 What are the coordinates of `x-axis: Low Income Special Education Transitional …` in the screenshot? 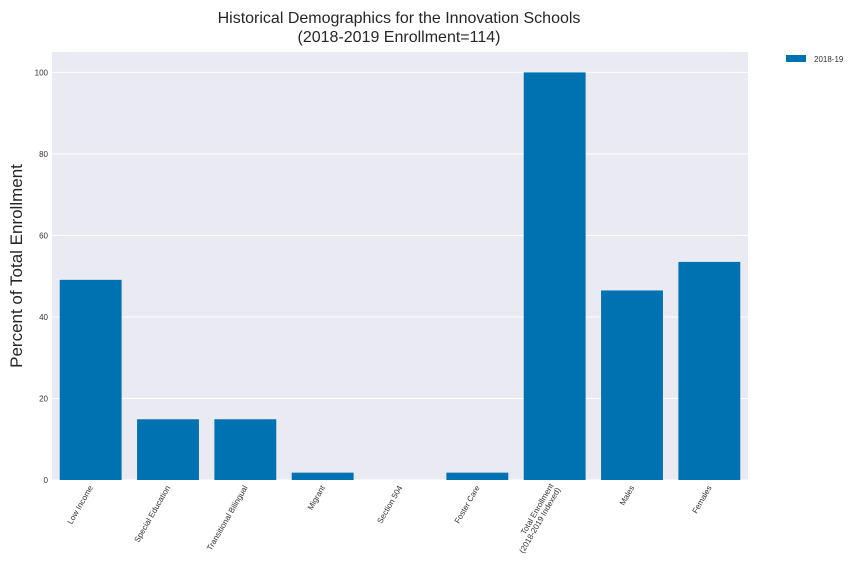 It's located at (390, 518).